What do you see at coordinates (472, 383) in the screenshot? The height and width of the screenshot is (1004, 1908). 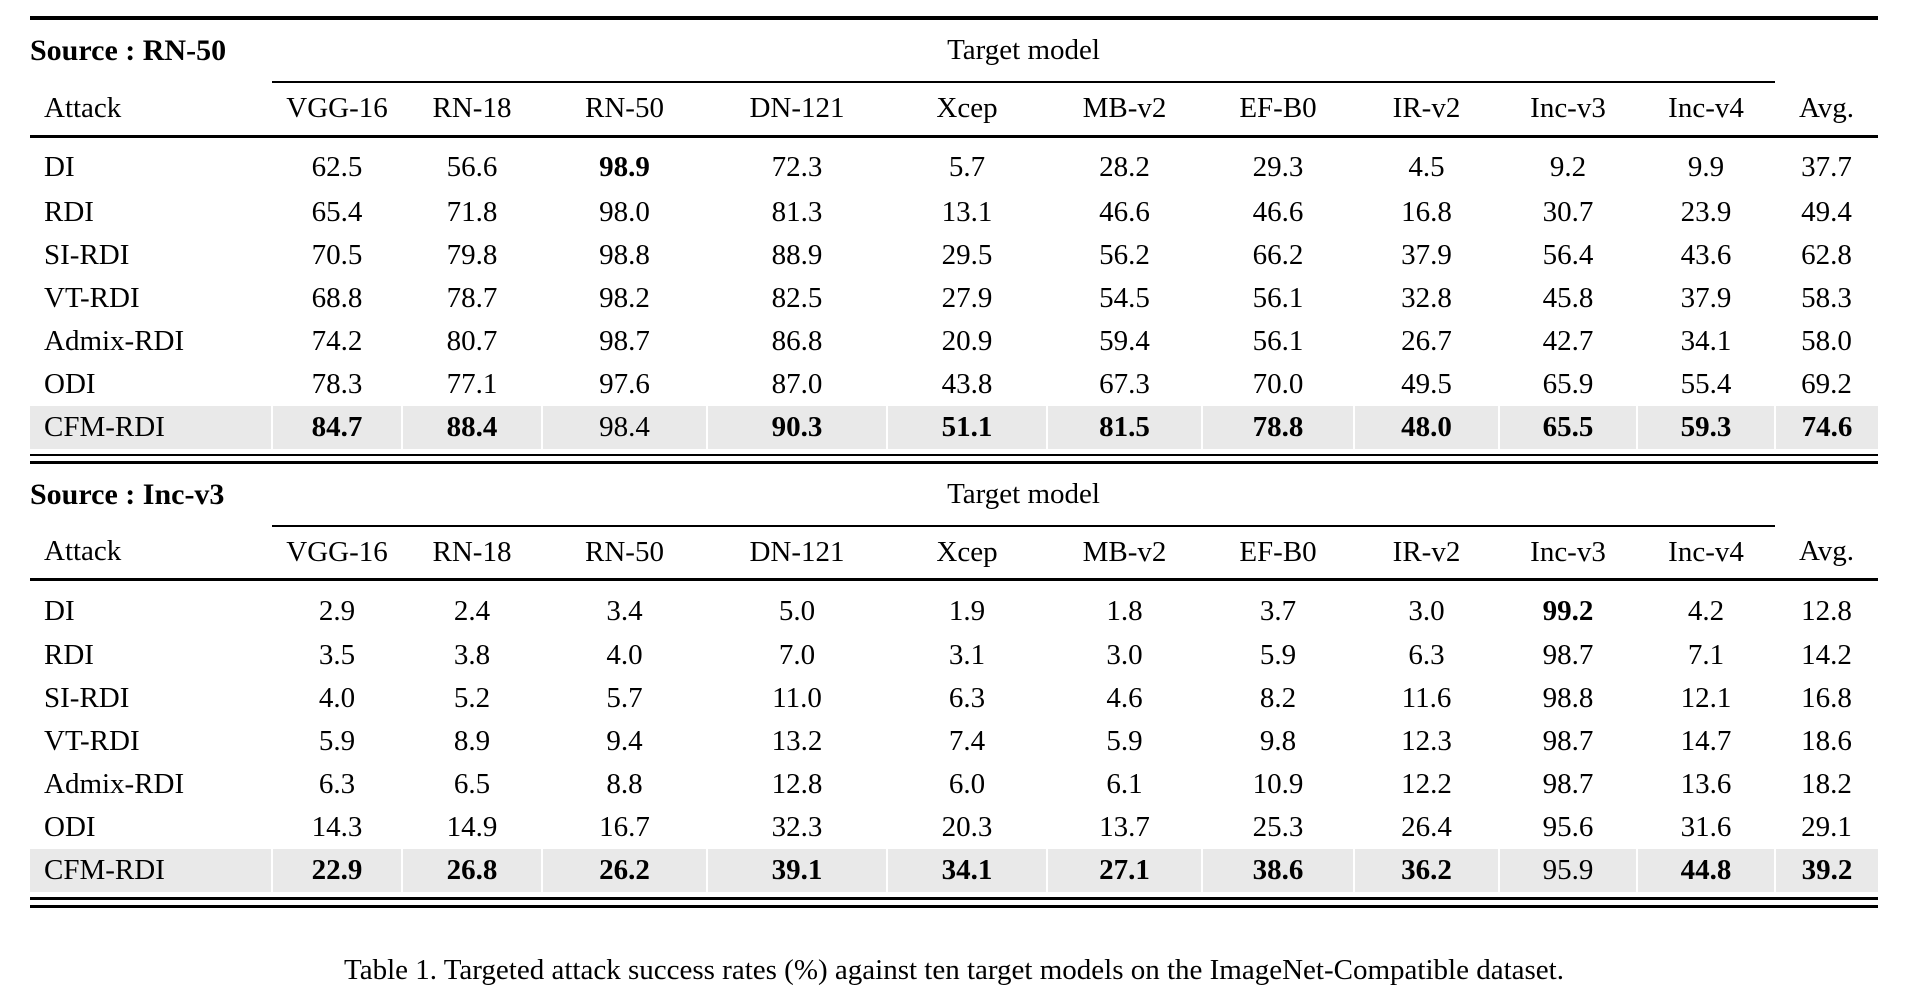 I see `value-cell: 77.1` at bounding box center [472, 383].